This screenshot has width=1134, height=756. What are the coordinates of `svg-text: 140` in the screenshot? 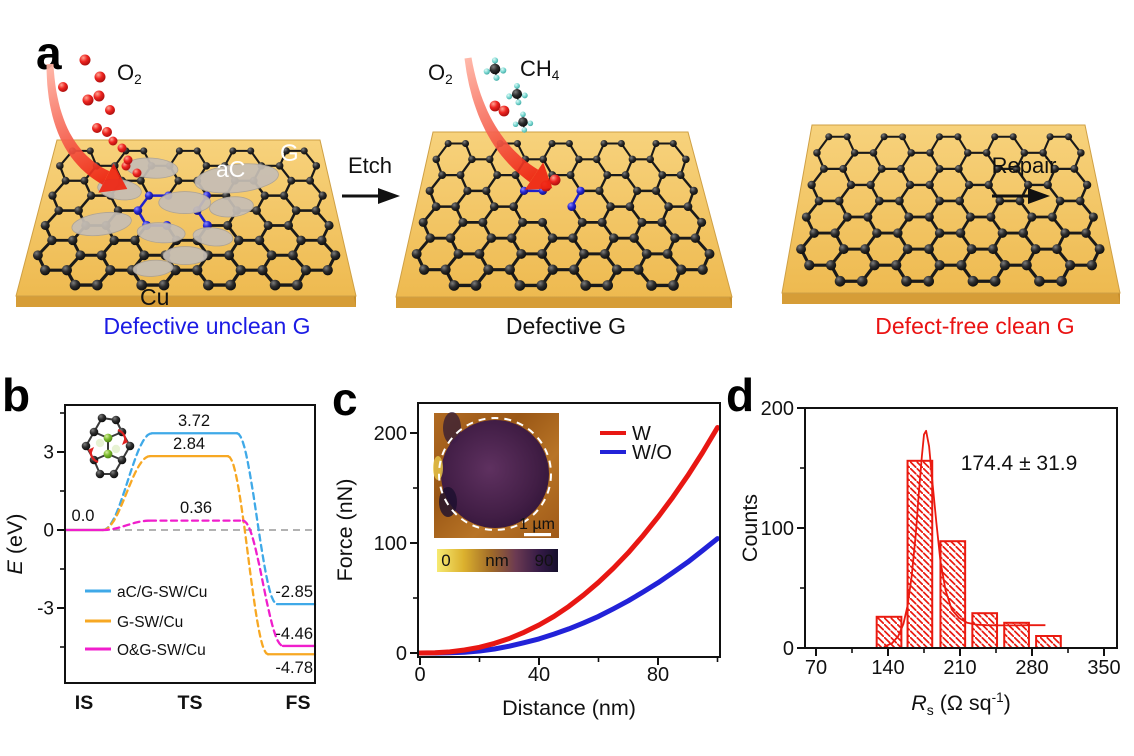 It's located at (887, 668).